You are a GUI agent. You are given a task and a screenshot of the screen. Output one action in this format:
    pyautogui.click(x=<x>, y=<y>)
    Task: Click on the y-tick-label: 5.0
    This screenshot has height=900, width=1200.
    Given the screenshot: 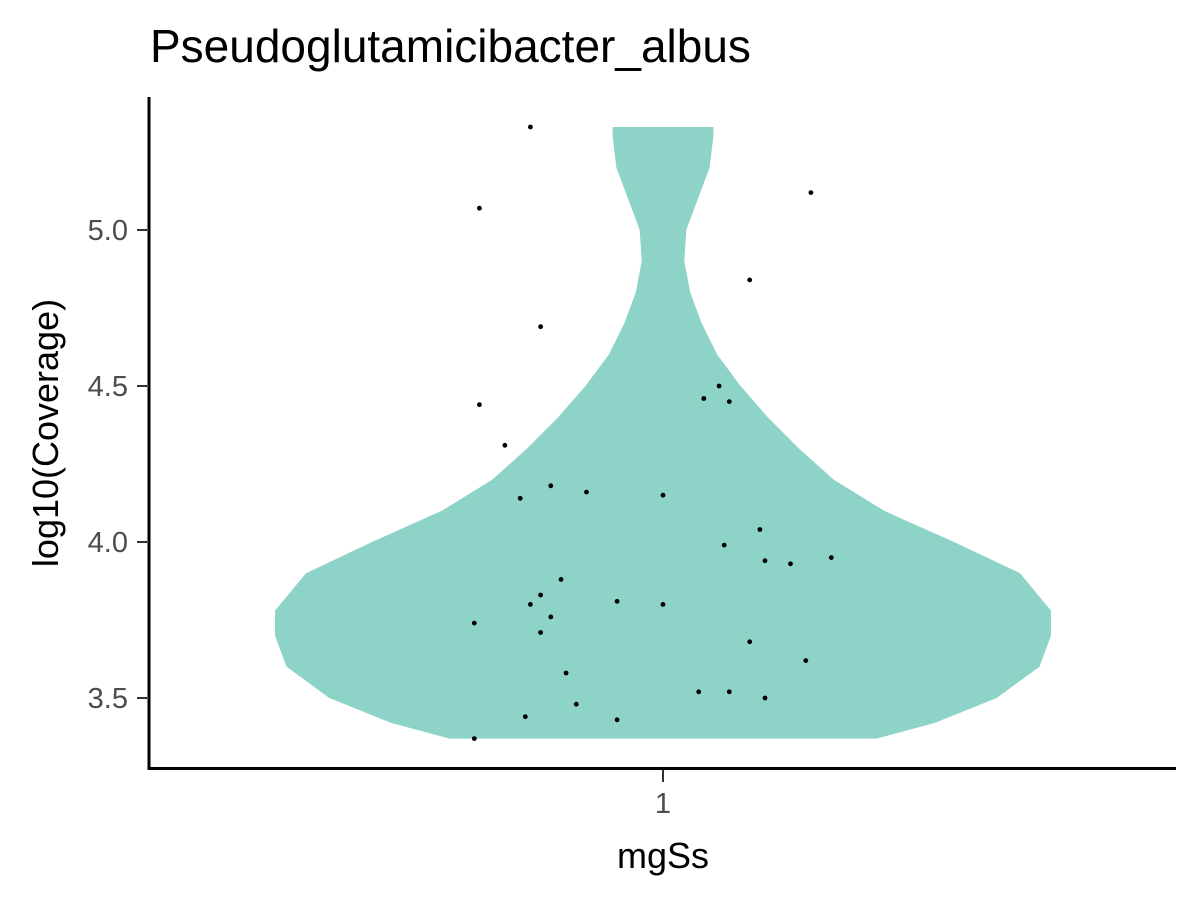 What is the action you would take?
    pyautogui.click(x=108, y=231)
    